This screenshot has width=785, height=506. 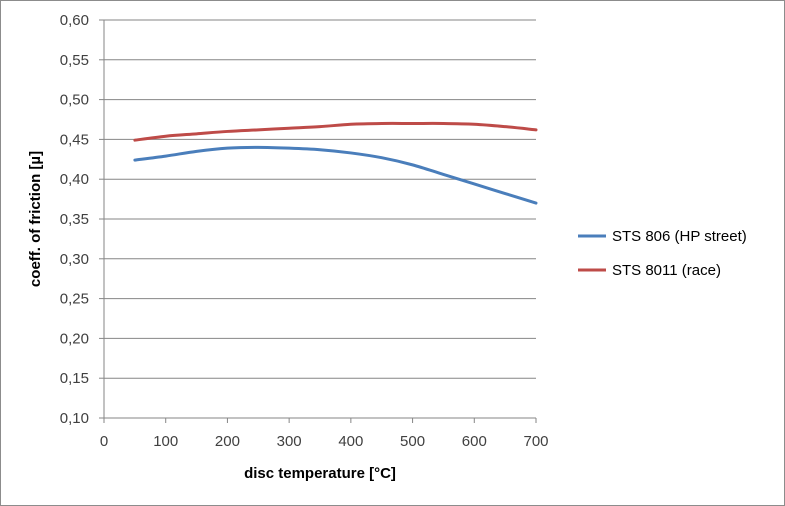 What do you see at coordinates (412, 441) in the screenshot?
I see `x-tick-label: 500` at bounding box center [412, 441].